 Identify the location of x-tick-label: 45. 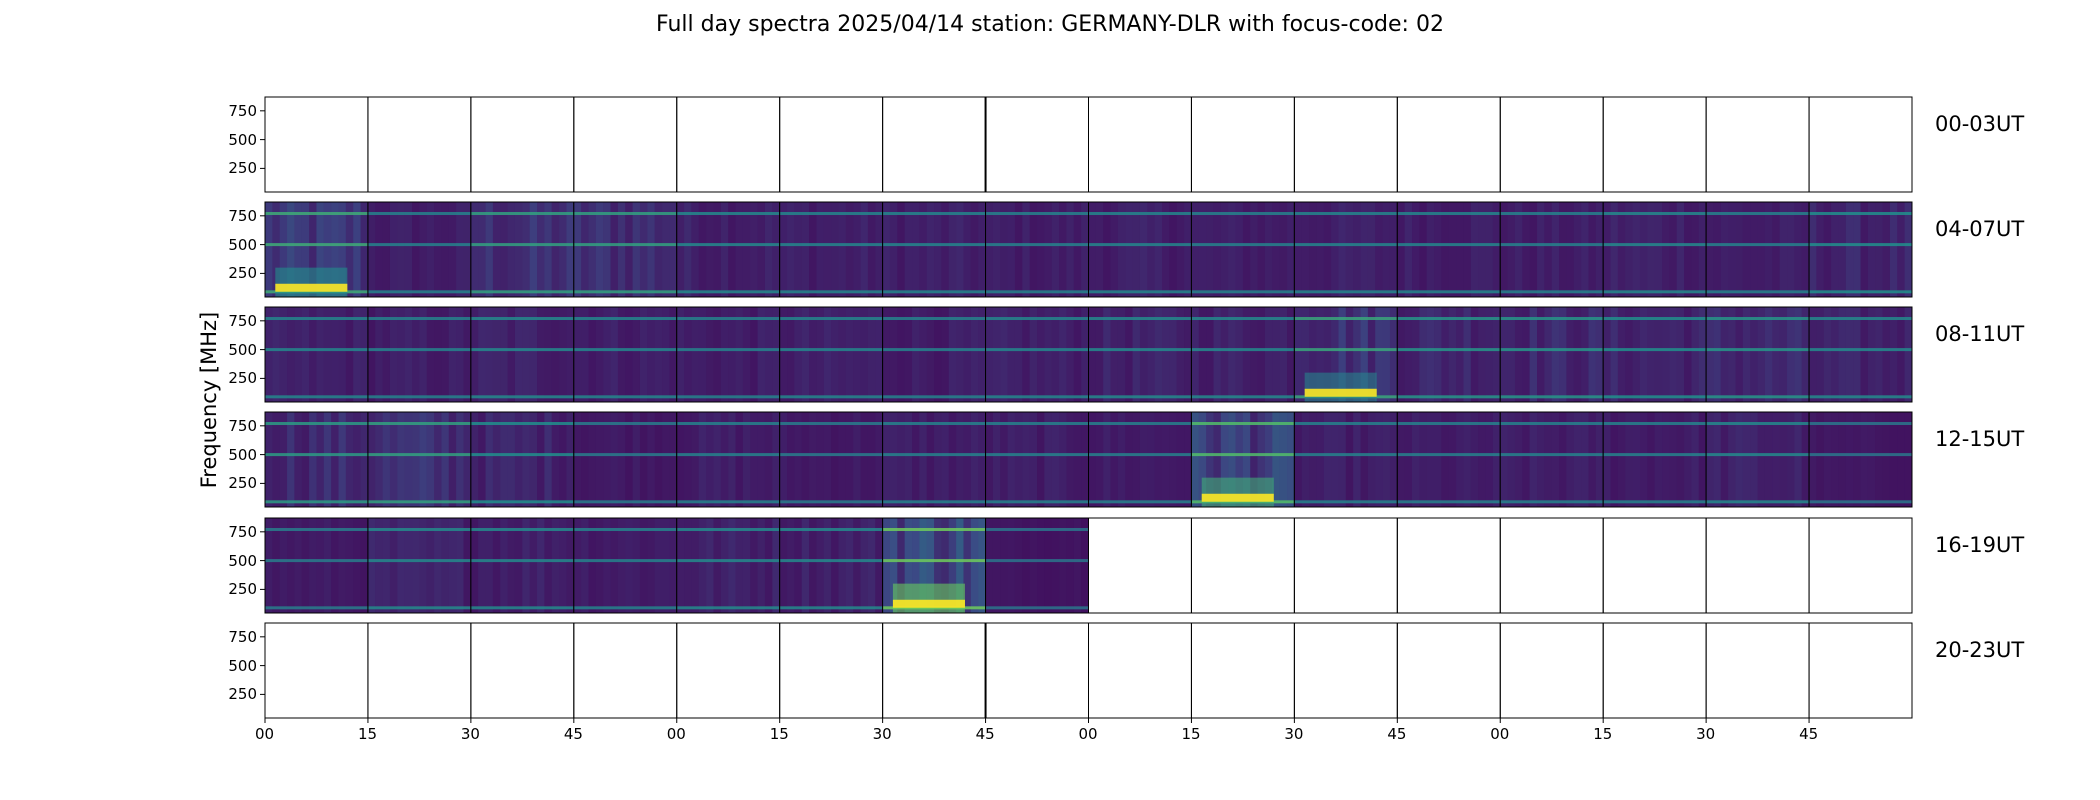
(1809, 734).